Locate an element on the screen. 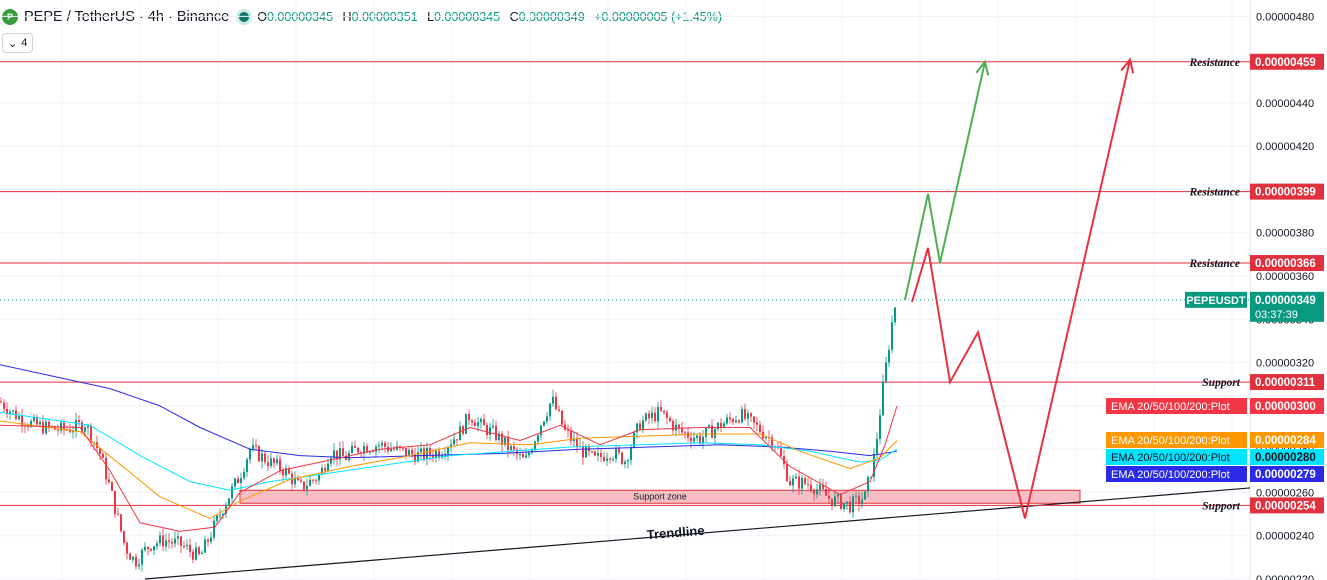 This screenshot has width=1327, height=580. change-value: +0.00000005 (+1.45%) is located at coordinates (658, 17).